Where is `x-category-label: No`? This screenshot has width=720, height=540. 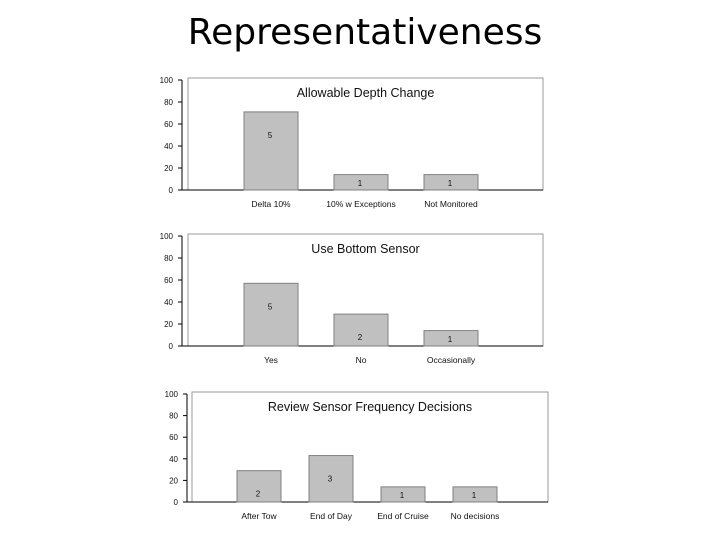
x-category-label: No is located at coordinates (361, 360).